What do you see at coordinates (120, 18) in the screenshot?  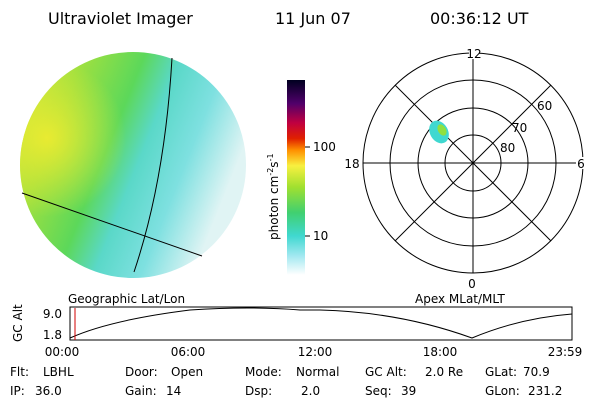 I see `title: Ultraviolet Imager` at bounding box center [120, 18].